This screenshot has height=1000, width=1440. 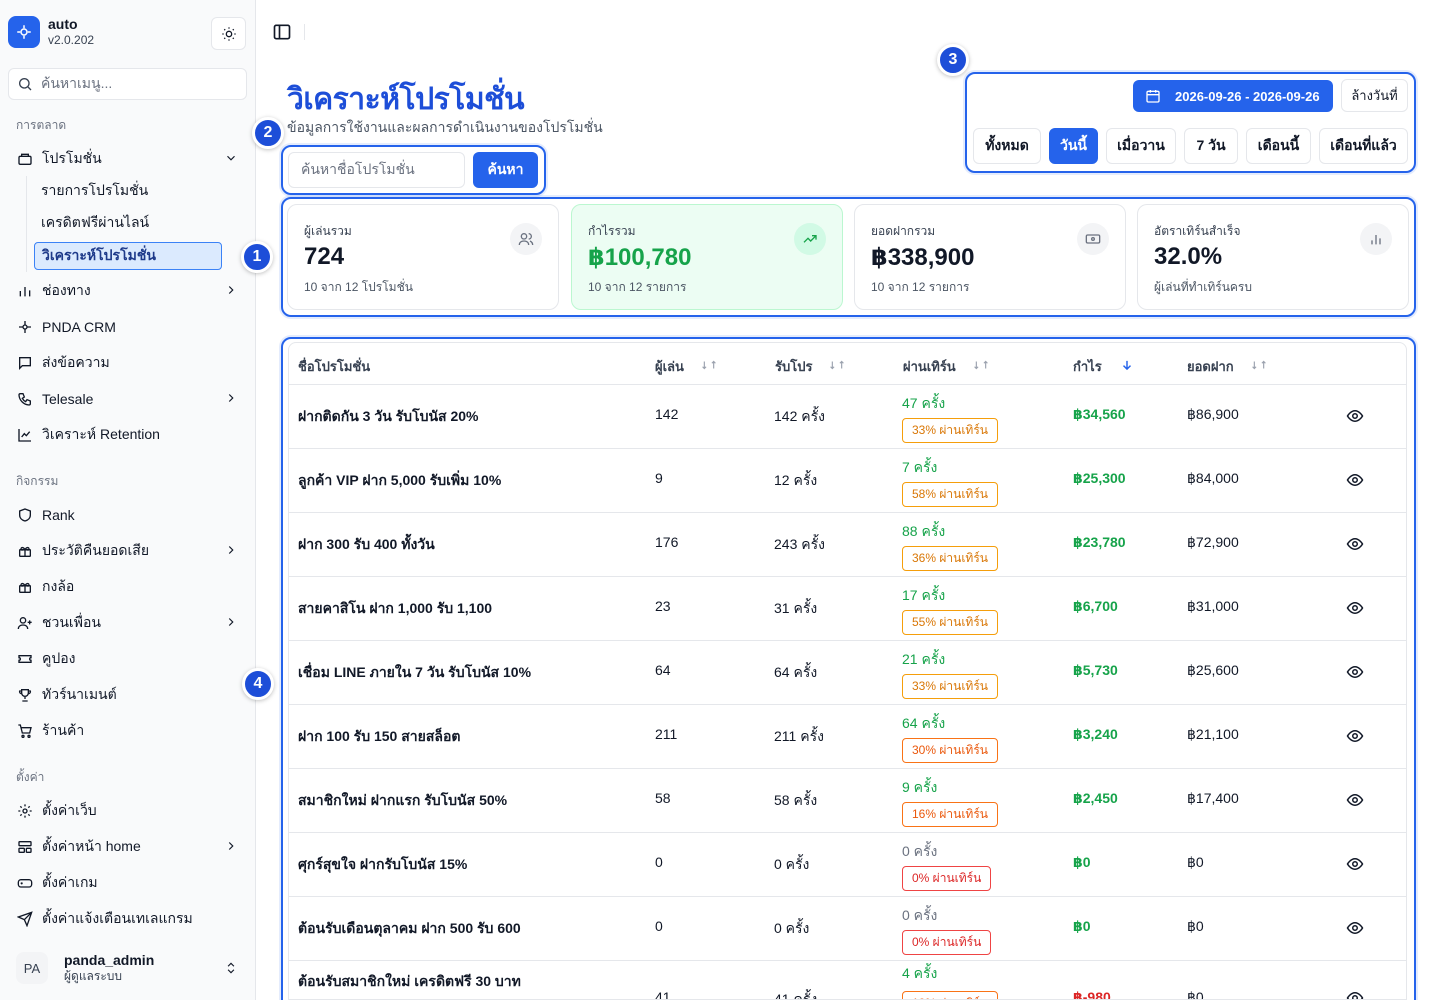 What do you see at coordinates (128, 811) in the screenshot?
I see `sidebar-item-web-settings: ตั้งค่าเว็บ` at bounding box center [128, 811].